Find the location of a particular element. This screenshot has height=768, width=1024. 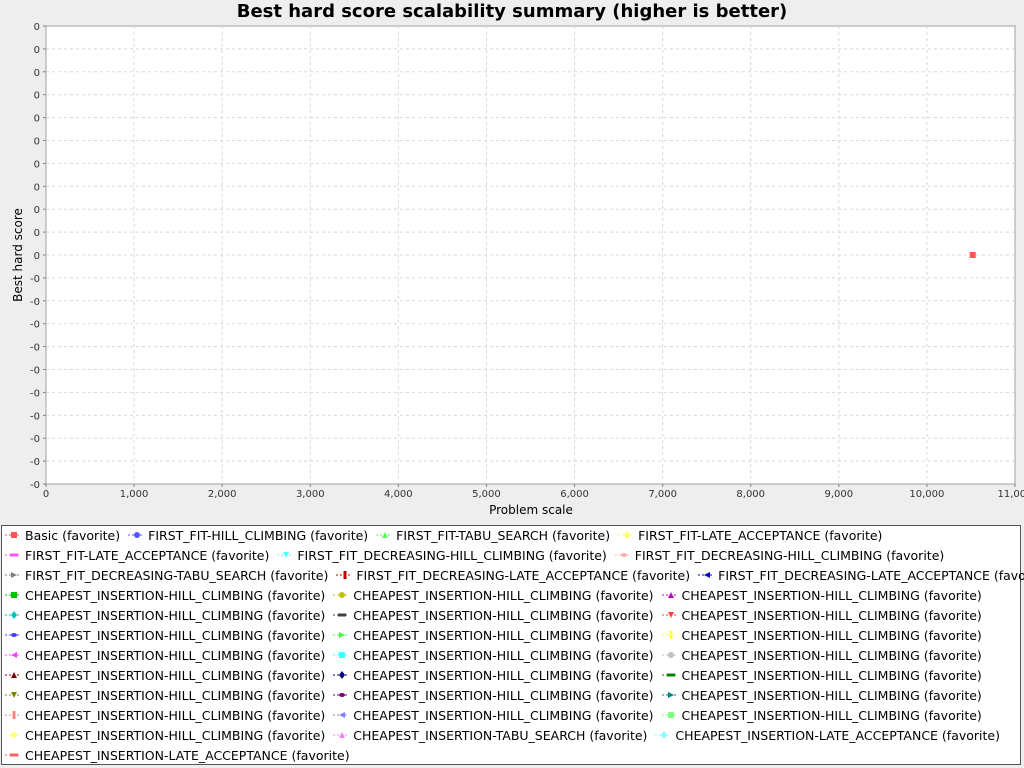

x-tick-label: 9,000 is located at coordinates (838, 494).